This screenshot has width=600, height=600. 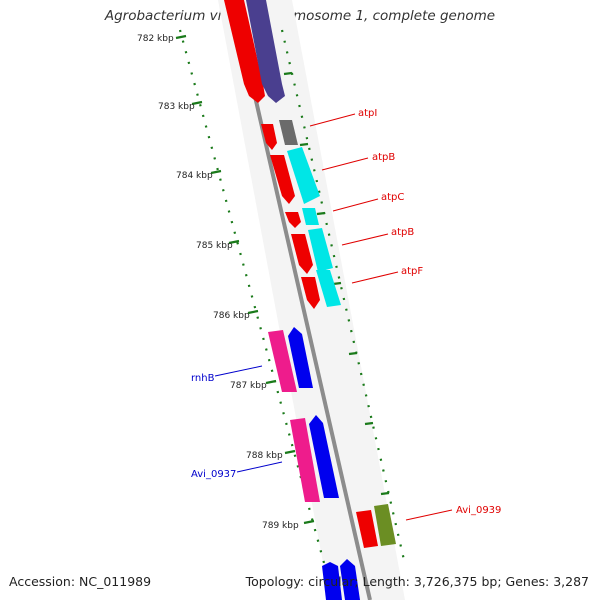 I want to click on gene-feature-gray-atpI, so click(x=288, y=132).